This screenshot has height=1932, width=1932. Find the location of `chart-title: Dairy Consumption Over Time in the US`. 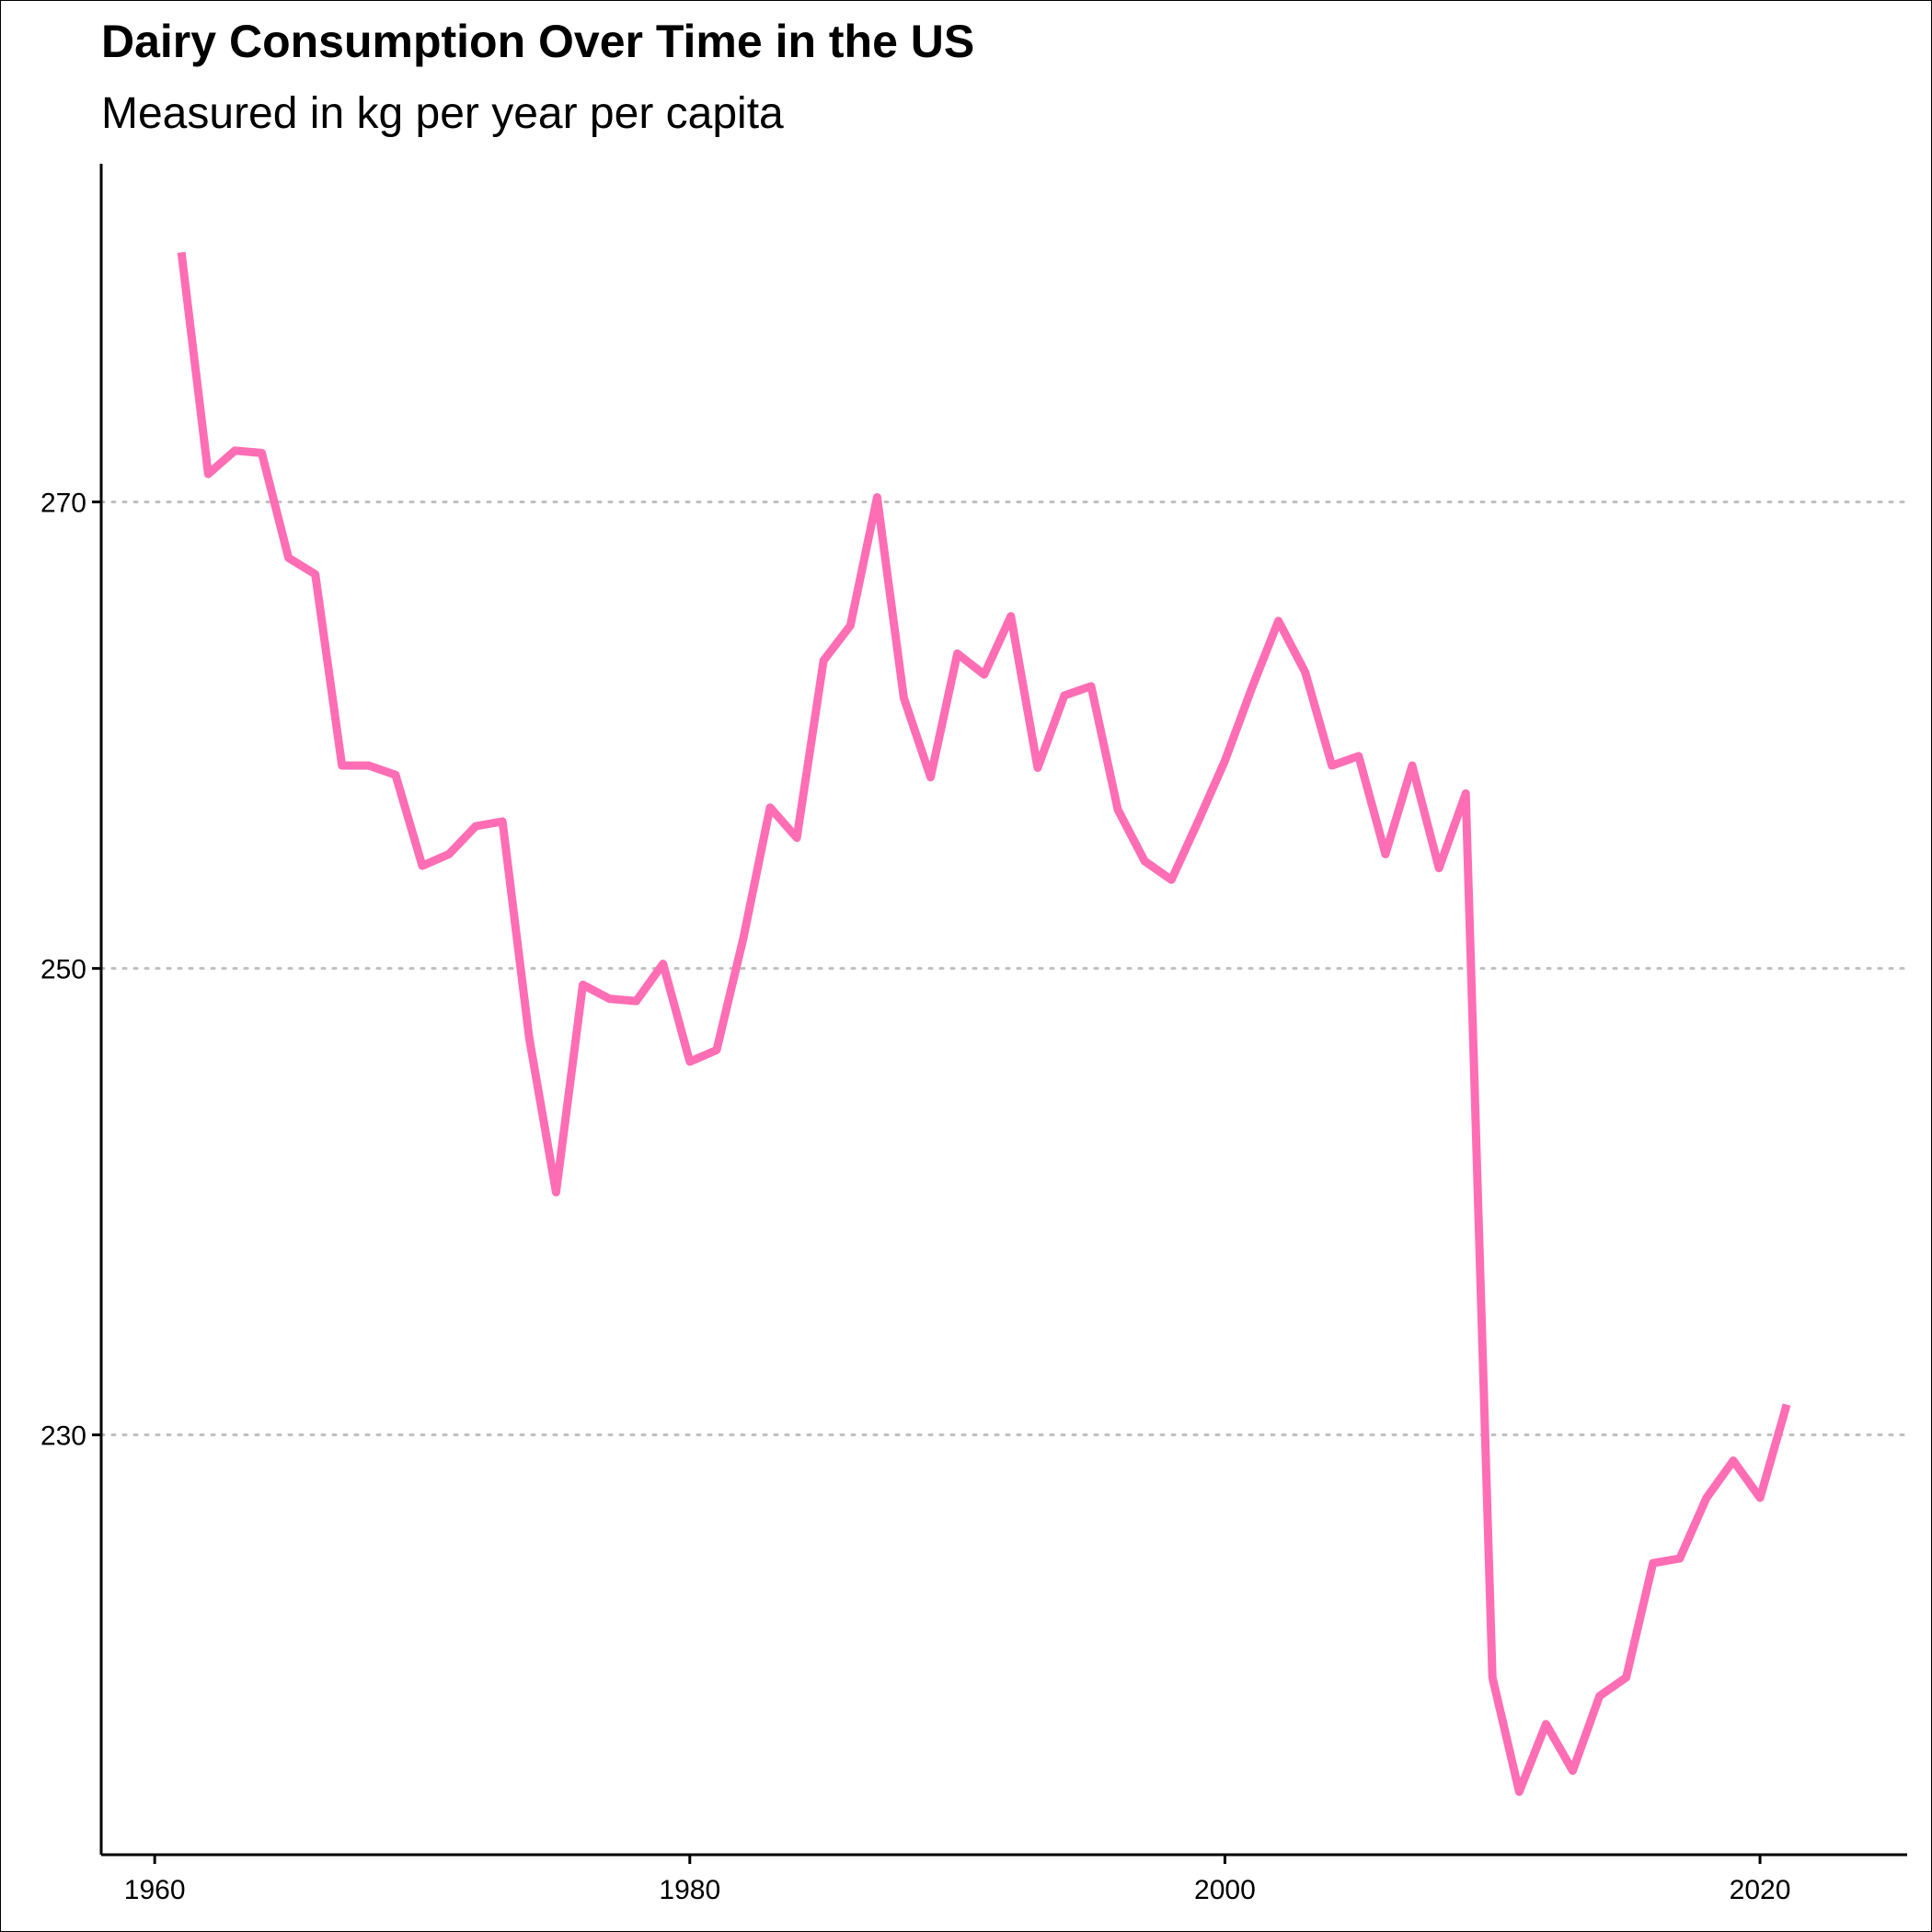

chart-title: Dairy Consumption Over Time in the US is located at coordinates (538, 41).